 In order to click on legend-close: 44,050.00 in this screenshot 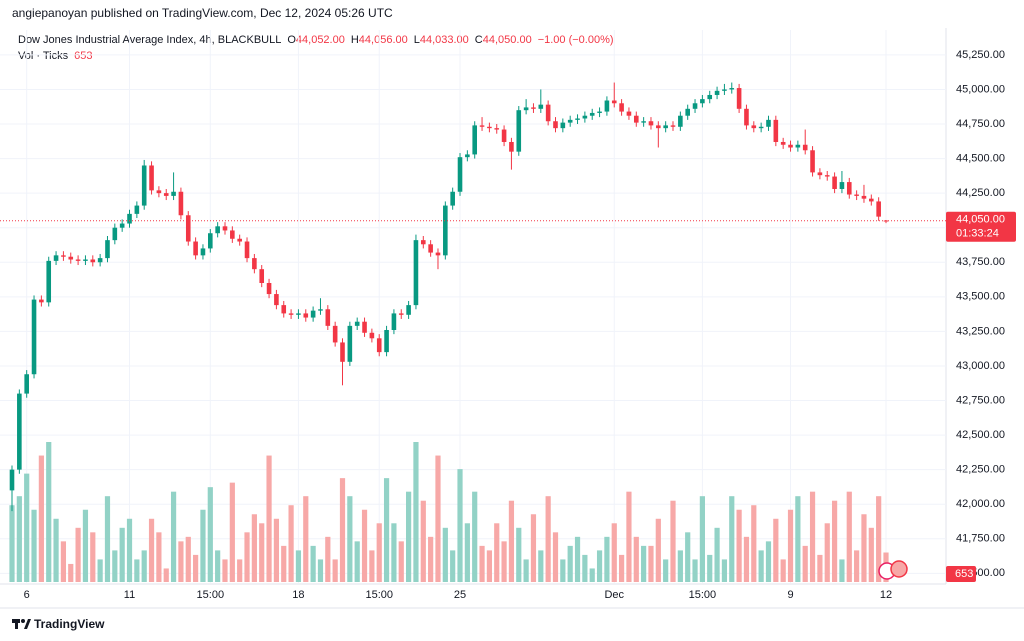, I will do `click(507, 40)`.